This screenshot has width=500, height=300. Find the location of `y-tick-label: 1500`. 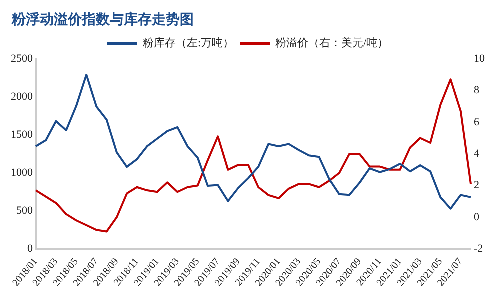

y-tick-label: 1500 is located at coordinates (22, 134).